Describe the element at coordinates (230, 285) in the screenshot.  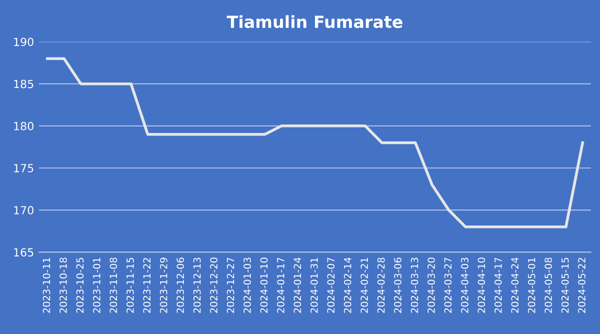
I see `x-tick-label: 2023-12-27` at that location.